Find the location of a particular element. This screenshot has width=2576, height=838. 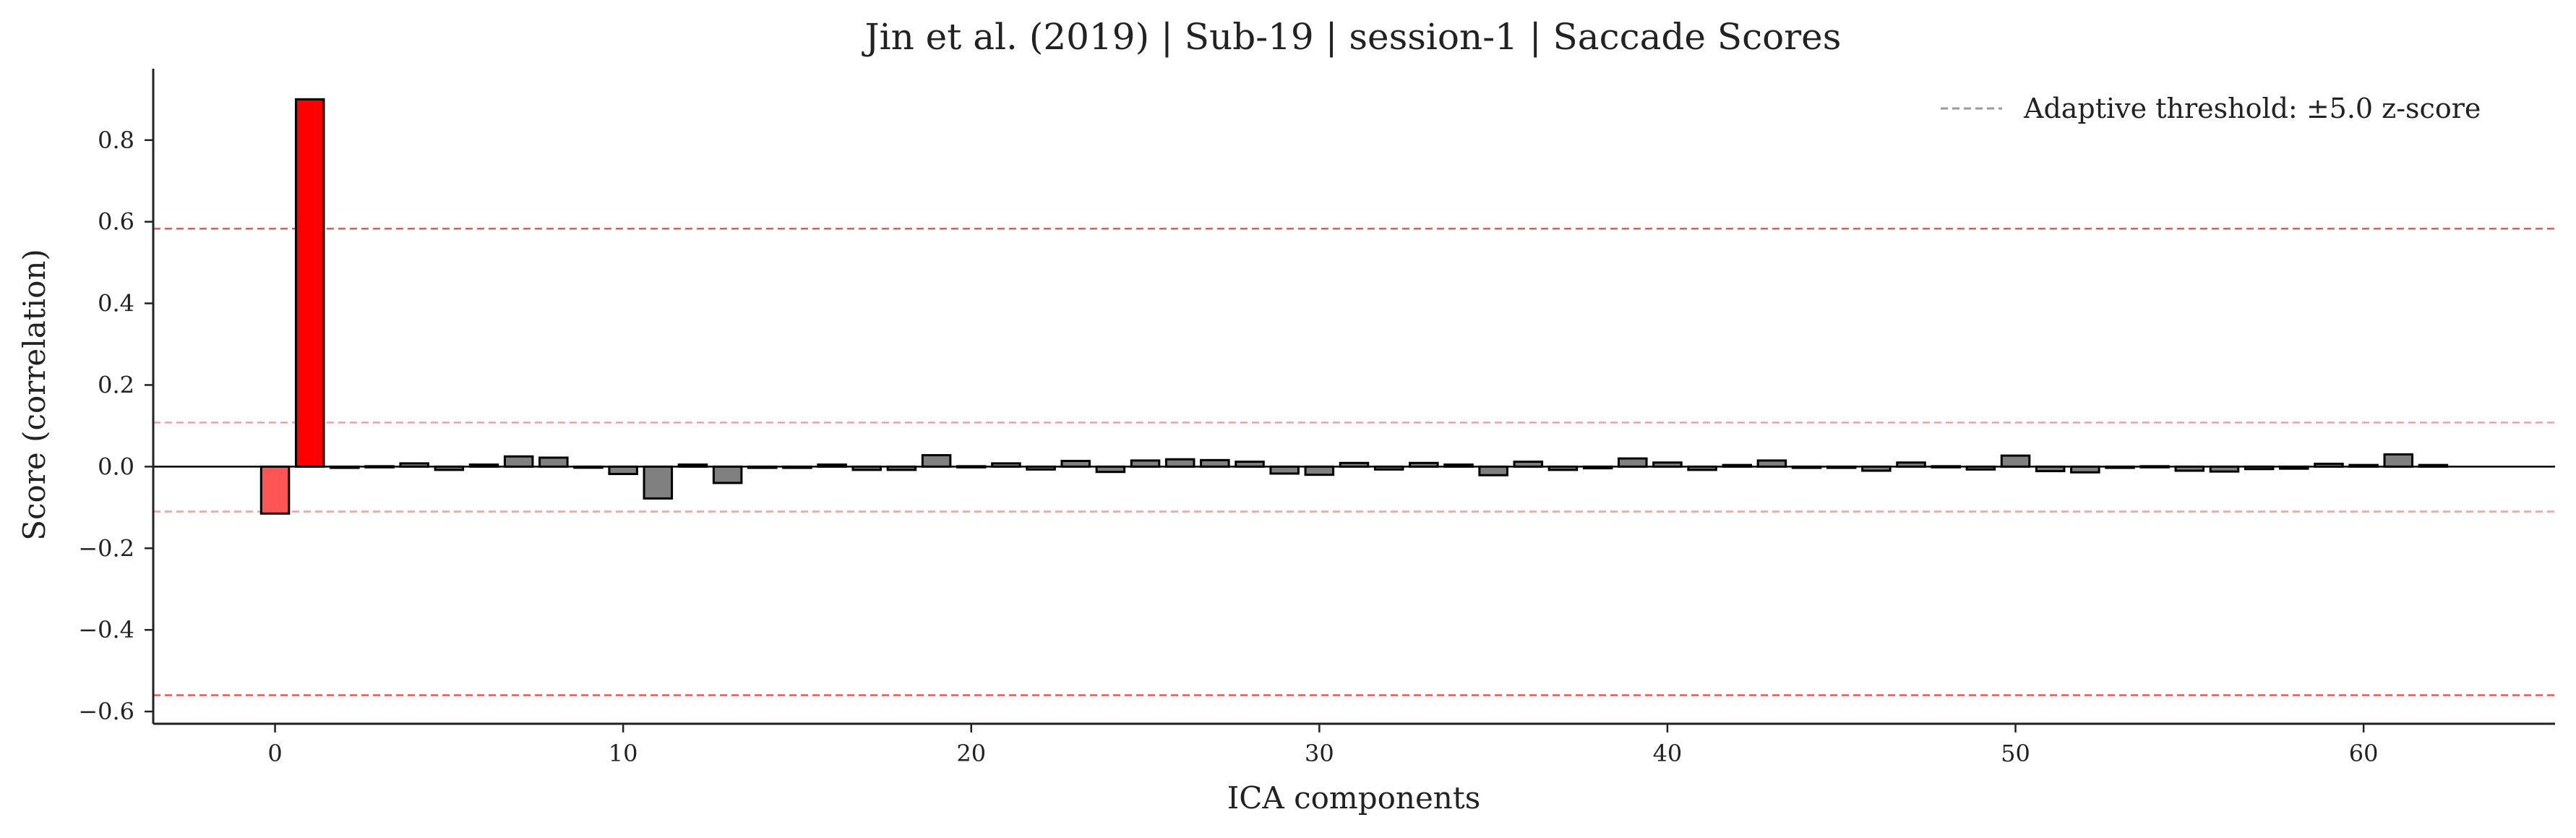

y-tick-label: 0.0 is located at coordinates (116, 466).